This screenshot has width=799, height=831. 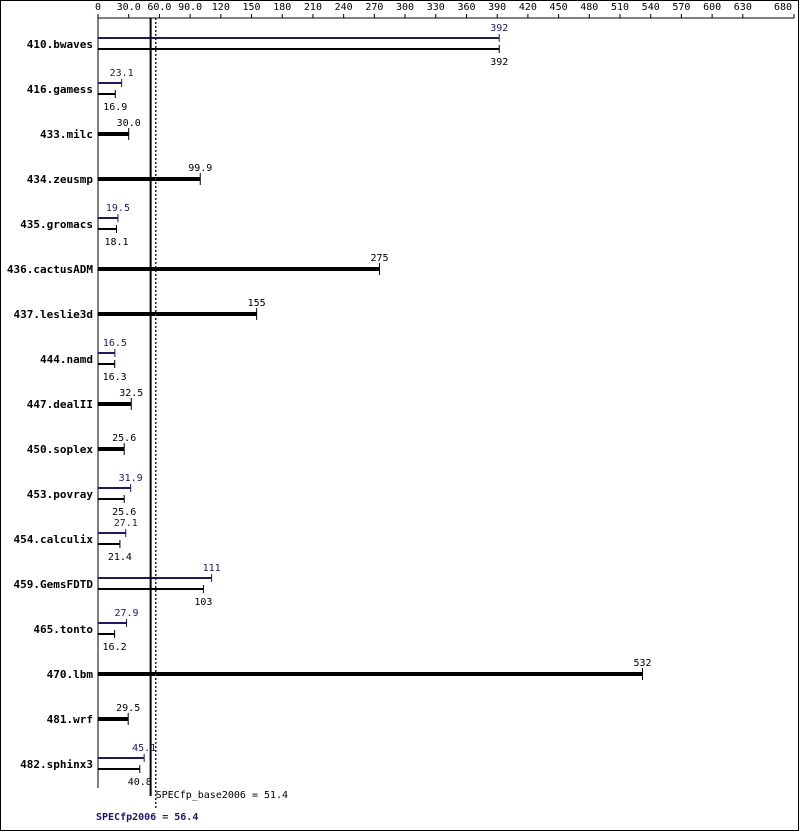 I want to click on x-tick-label: 680, so click(x=783, y=7).